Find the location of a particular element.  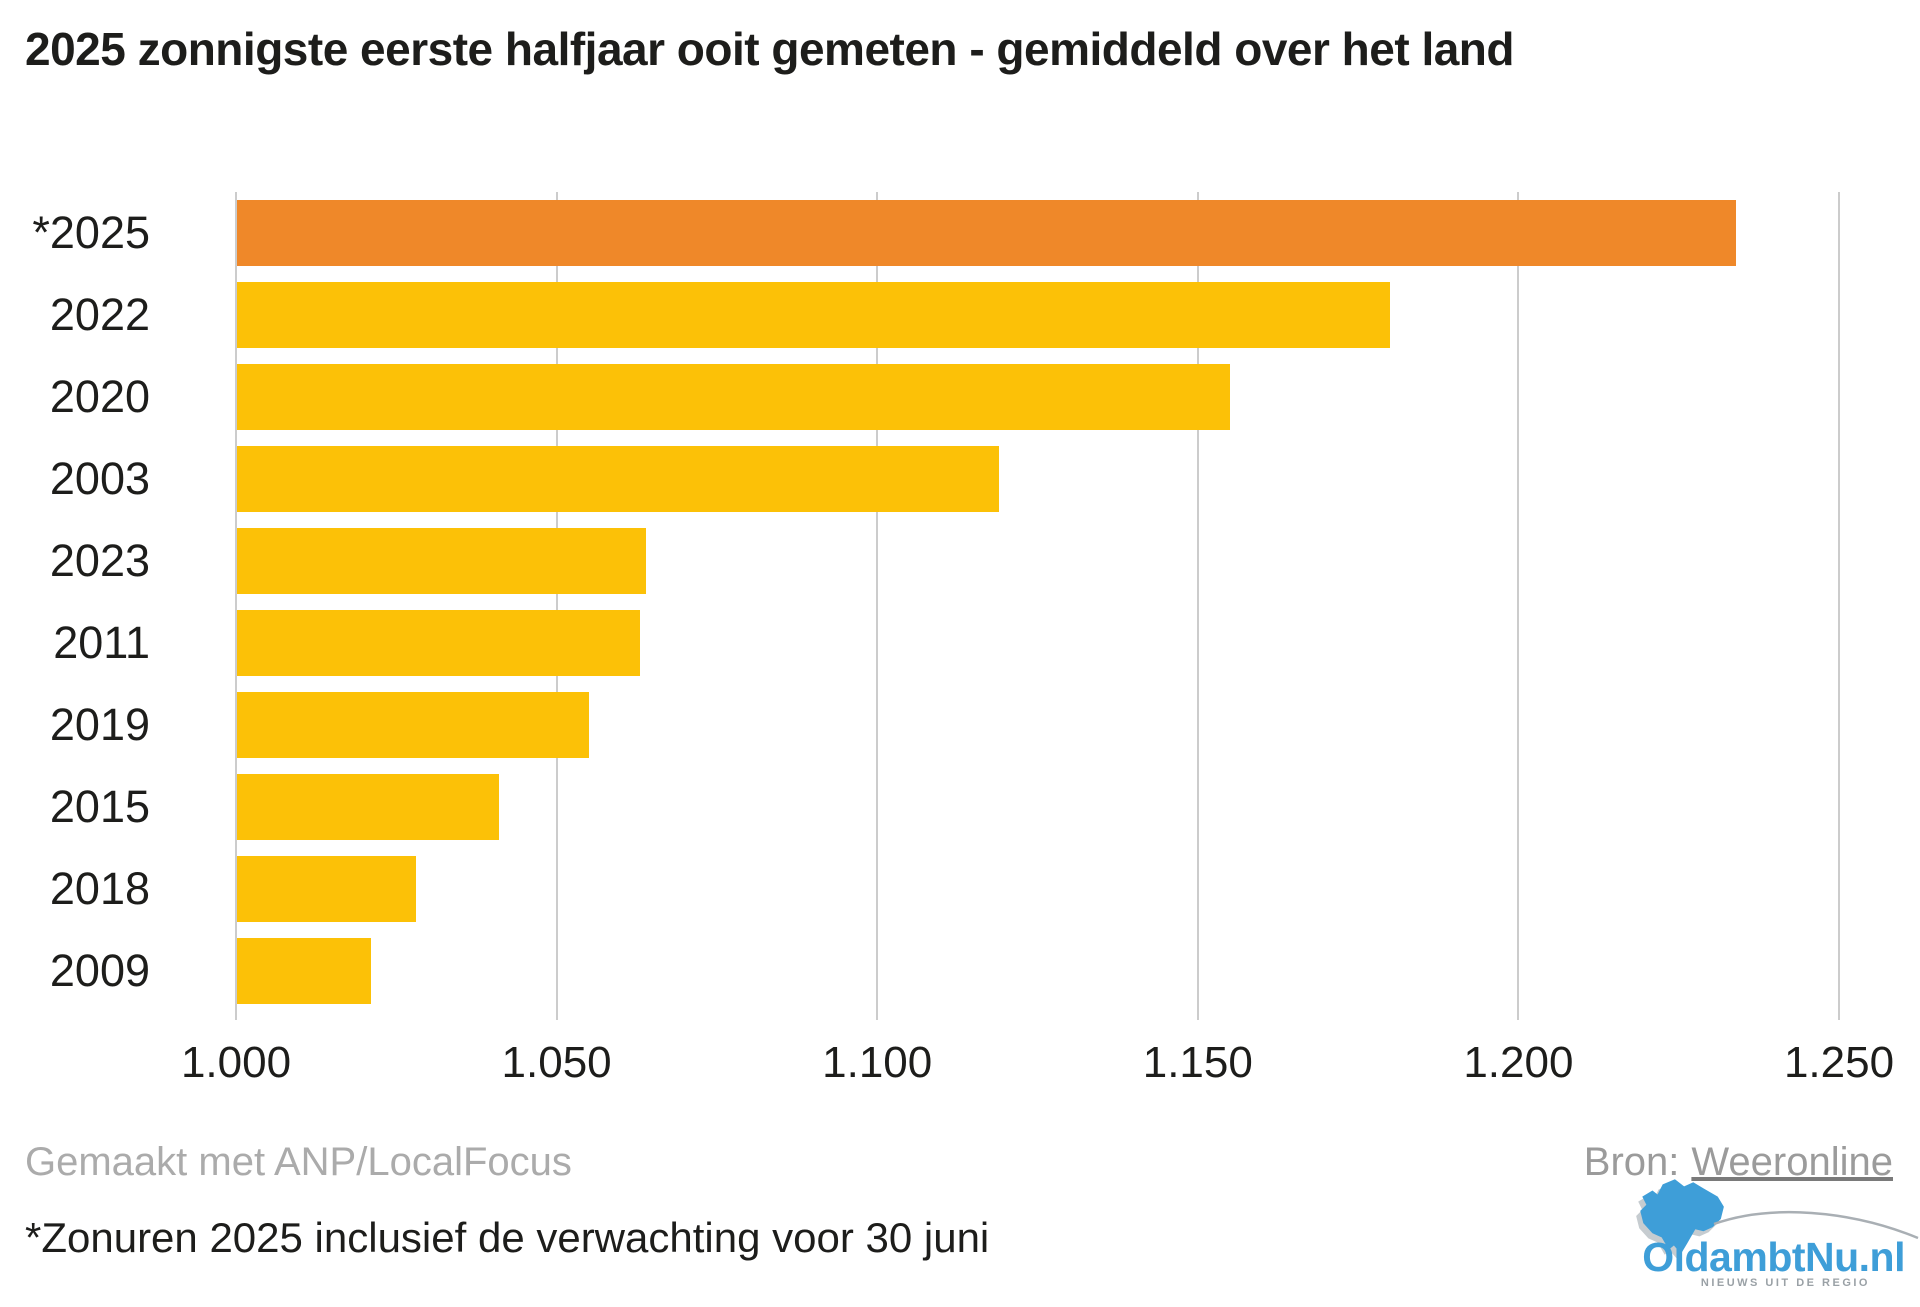

gridline-1.200 is located at coordinates (1518, 606).